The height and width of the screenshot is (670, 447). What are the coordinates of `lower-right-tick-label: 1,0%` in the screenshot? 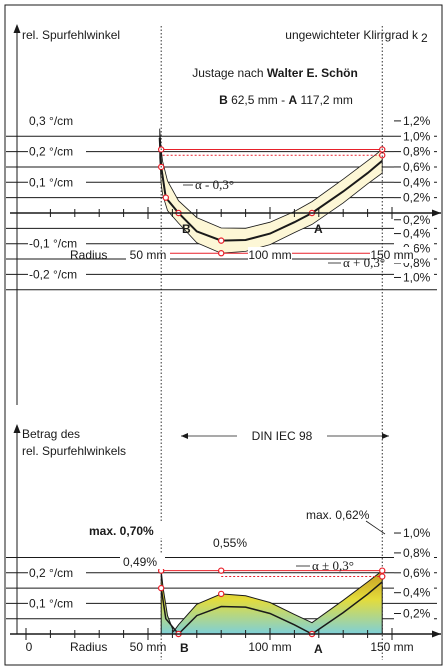 It's located at (417, 533).